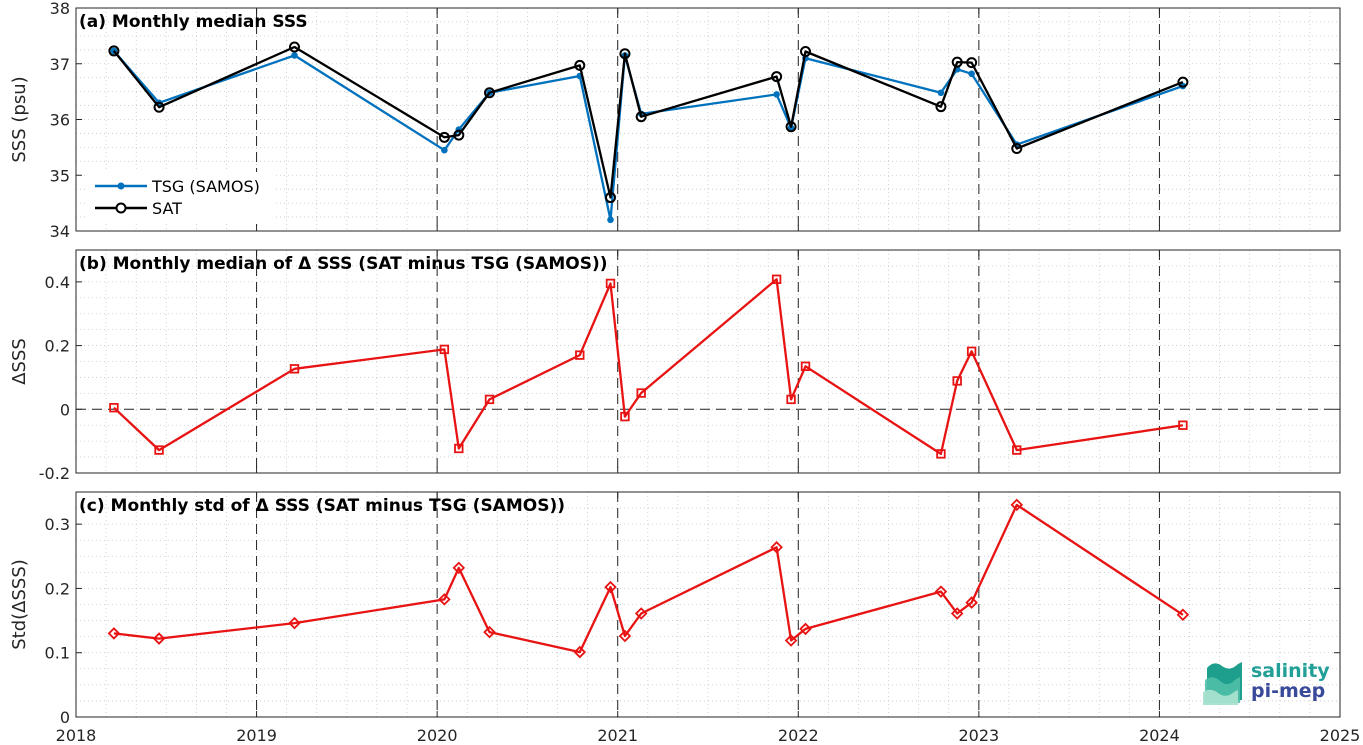 The height and width of the screenshot is (745, 1363). Describe the element at coordinates (60, 9) in the screenshot. I see `y-tick-label: 38` at that location.